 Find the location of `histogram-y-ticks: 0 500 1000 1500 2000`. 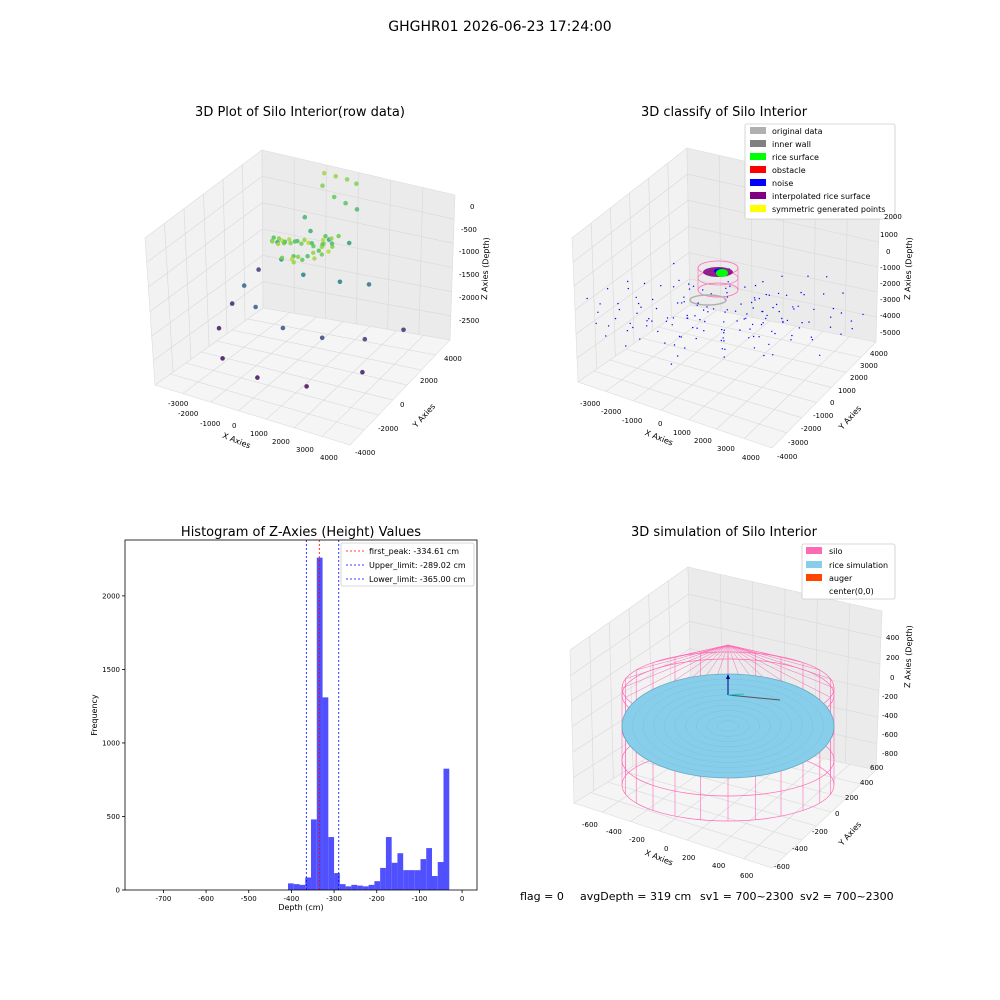

histogram-y-ticks: 0 500 1000 1500 2000 is located at coordinates (113, 743).